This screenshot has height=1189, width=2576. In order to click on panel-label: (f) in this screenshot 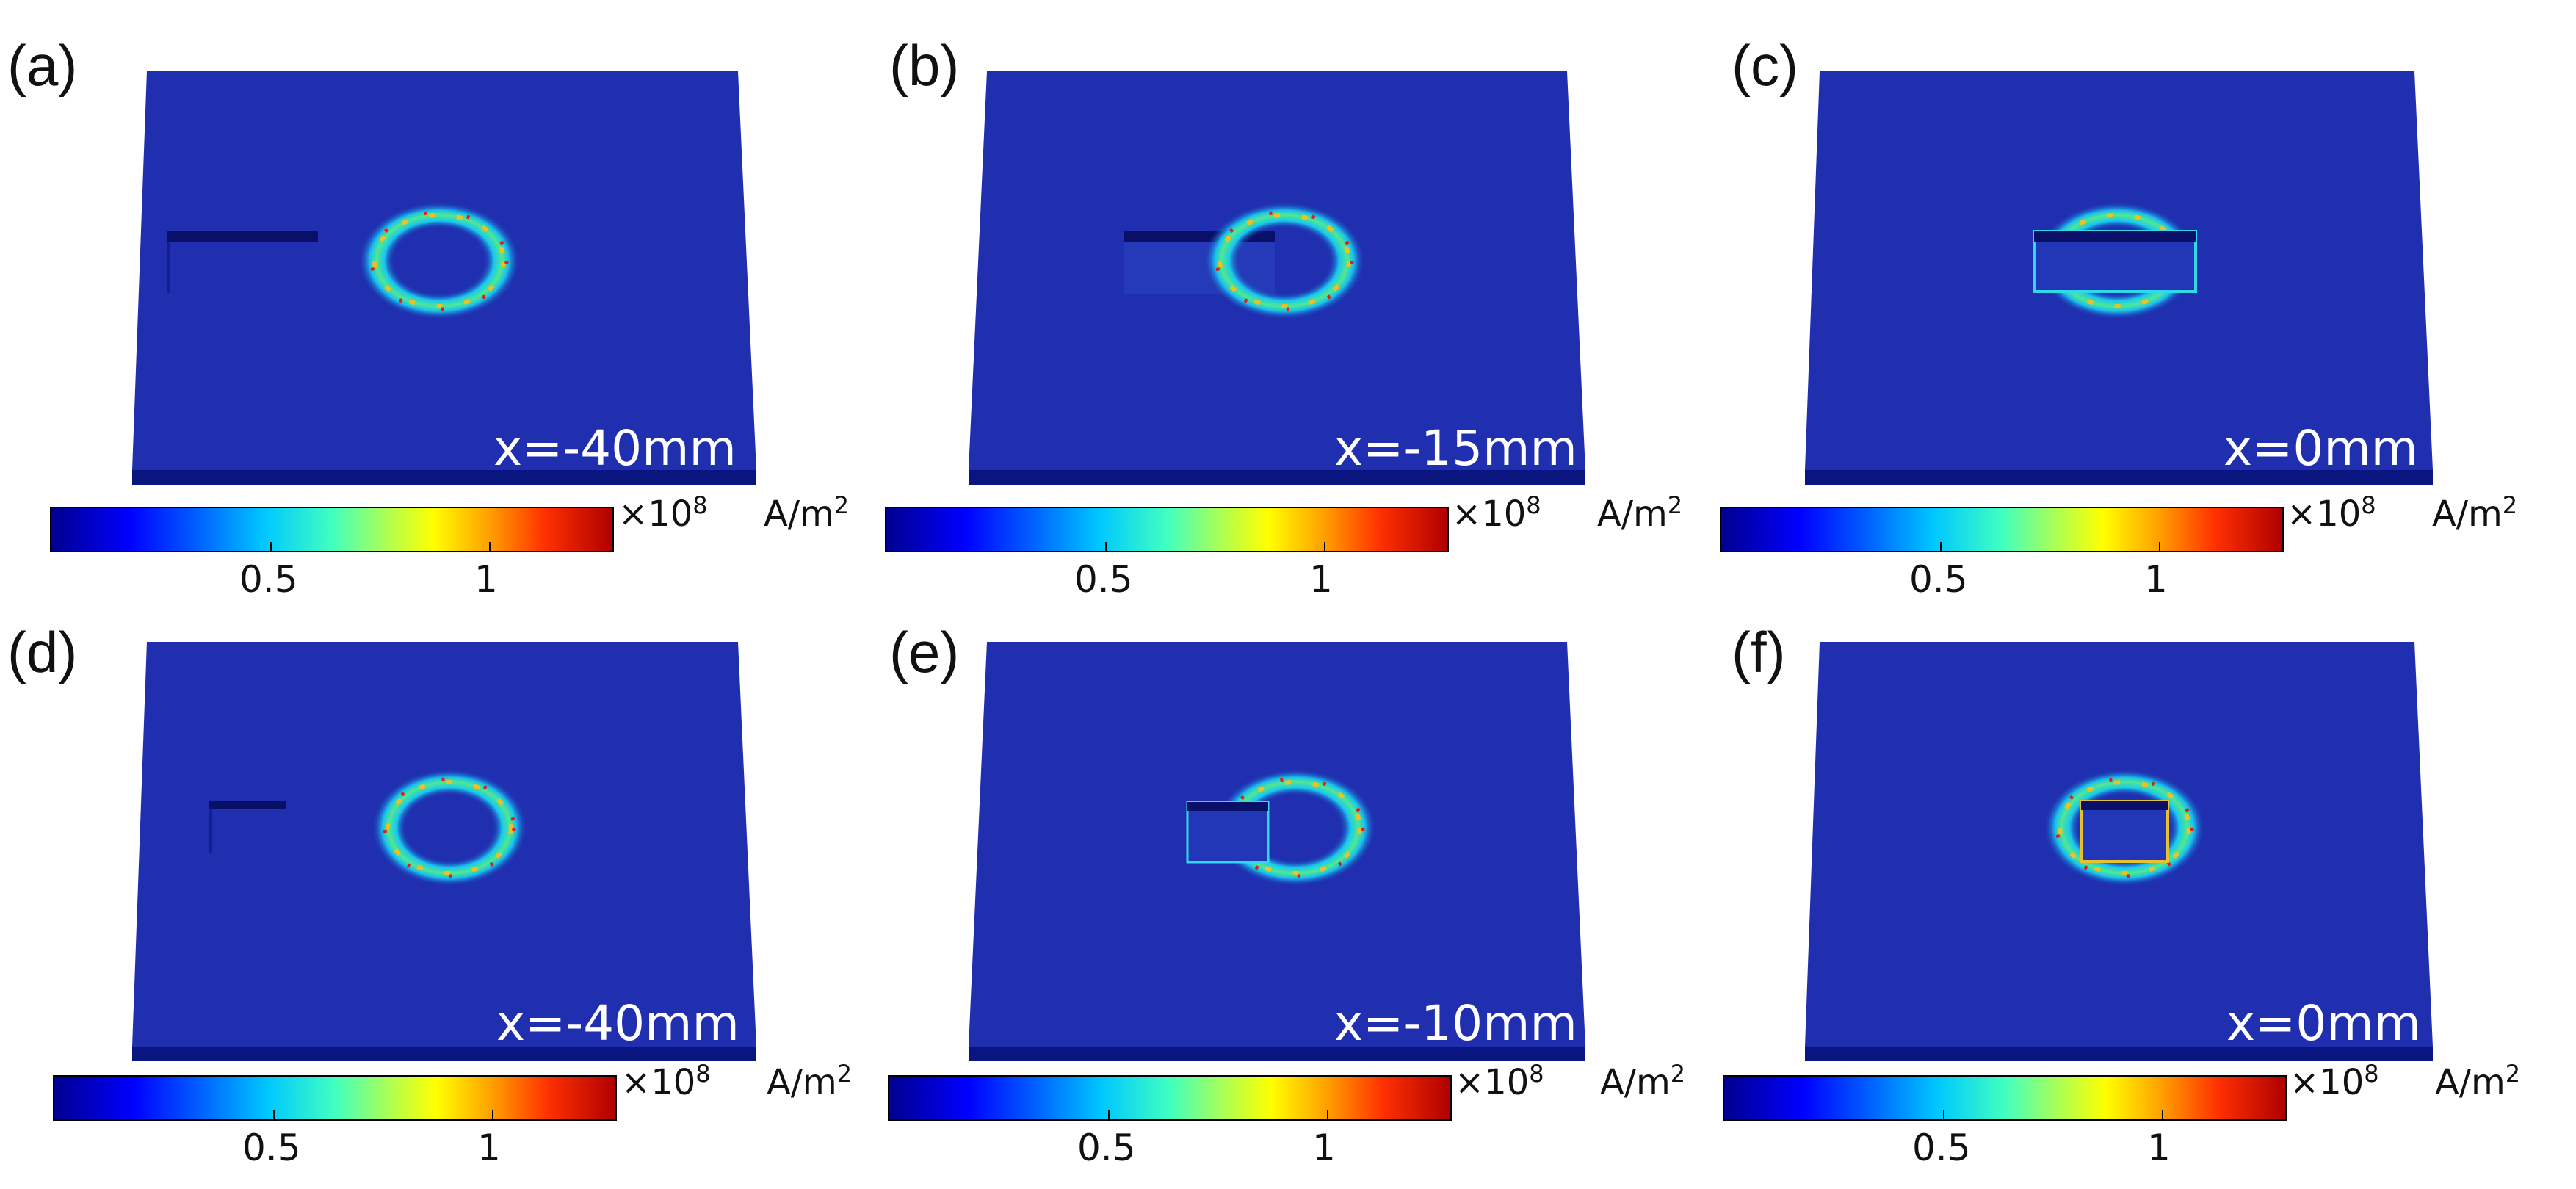, I will do `click(1759, 652)`.